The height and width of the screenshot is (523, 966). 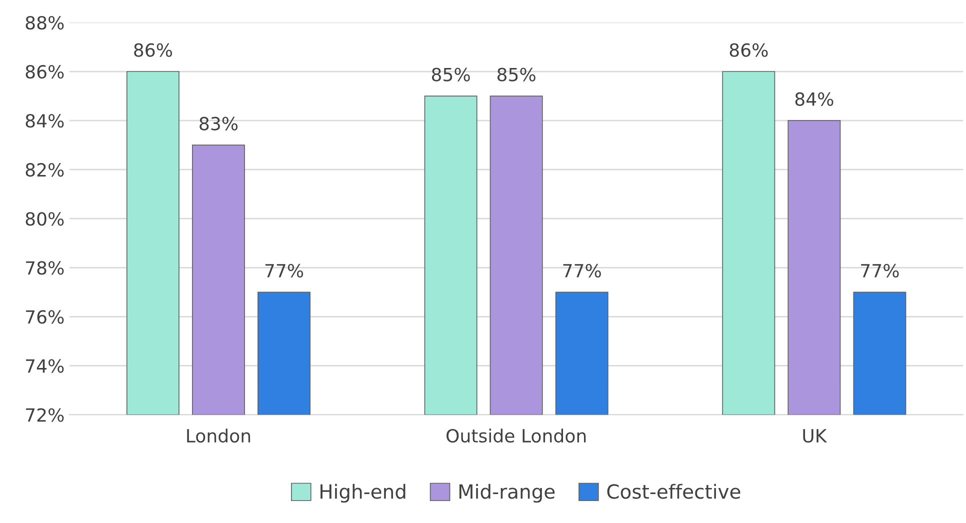 I want to click on y-tick-label: 82%, so click(x=45, y=170).